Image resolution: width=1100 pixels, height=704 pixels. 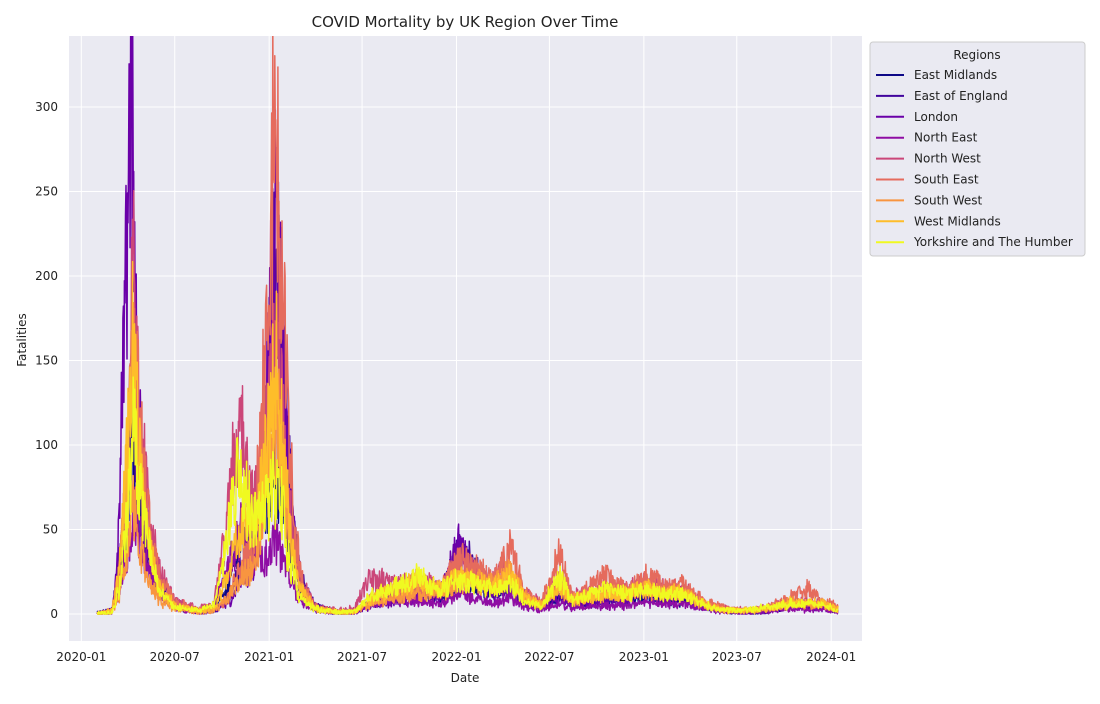 I want to click on legend-label: East of England, so click(x=961, y=96).